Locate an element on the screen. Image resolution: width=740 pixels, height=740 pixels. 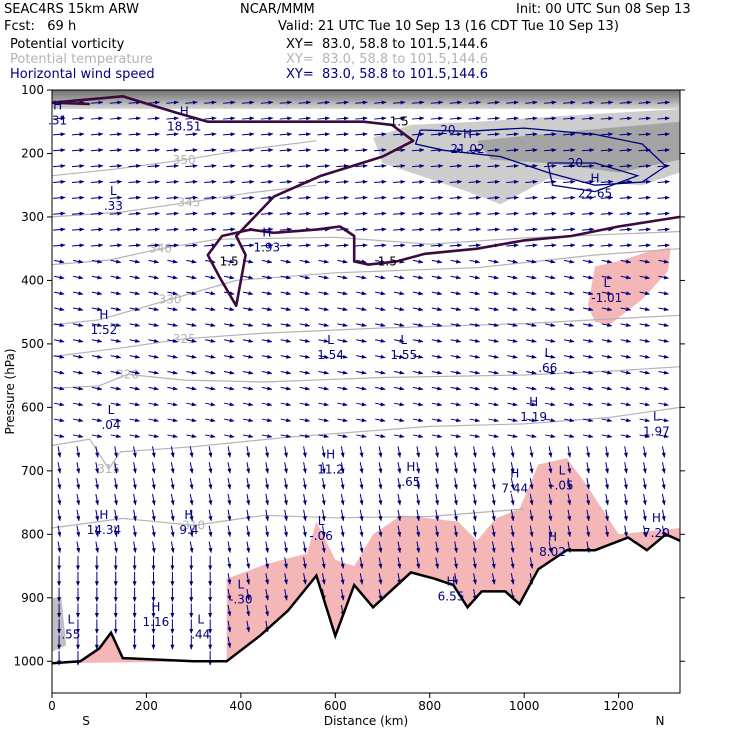
extremum-value: 7.44 is located at coordinates (514, 489).